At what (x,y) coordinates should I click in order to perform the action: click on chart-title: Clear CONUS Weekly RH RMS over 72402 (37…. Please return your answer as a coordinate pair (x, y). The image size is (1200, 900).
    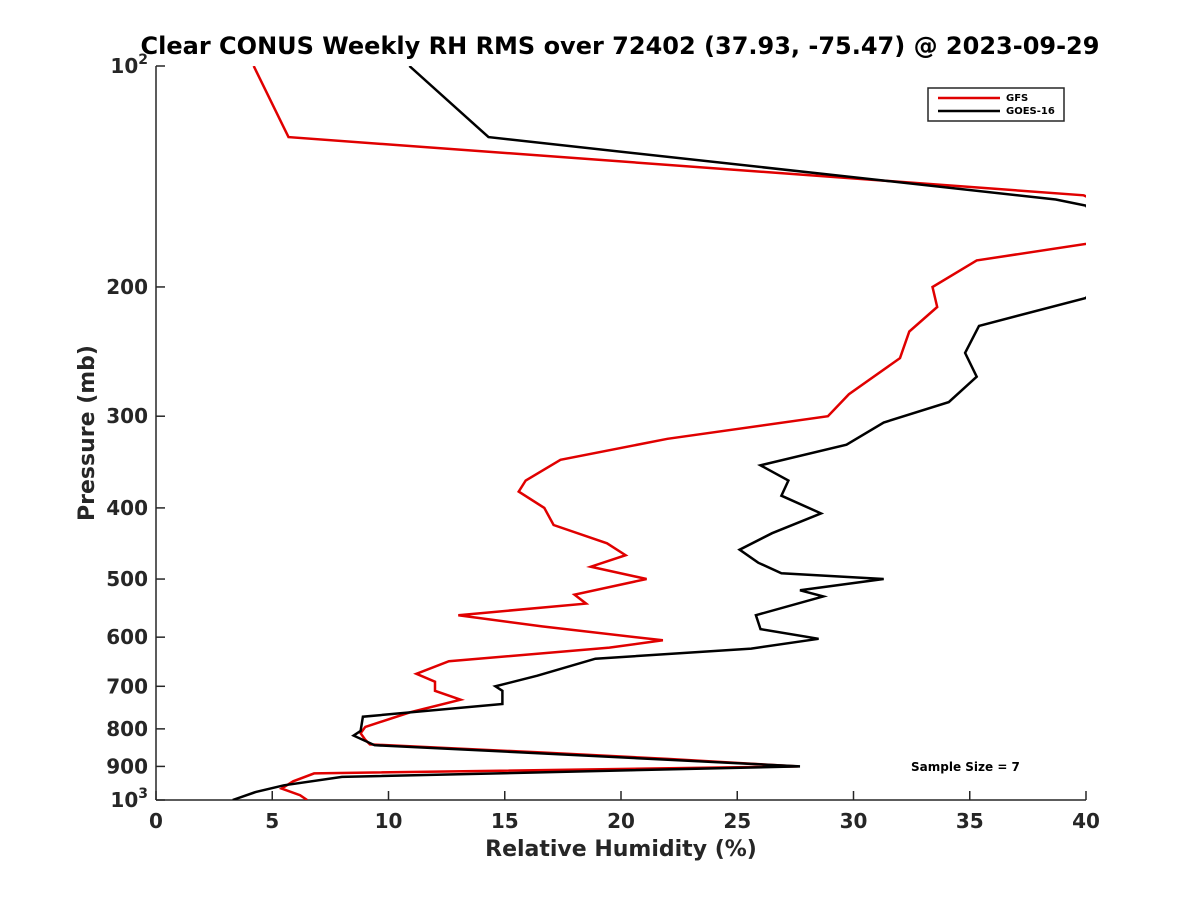
    Looking at the image, I should click on (620, 46).